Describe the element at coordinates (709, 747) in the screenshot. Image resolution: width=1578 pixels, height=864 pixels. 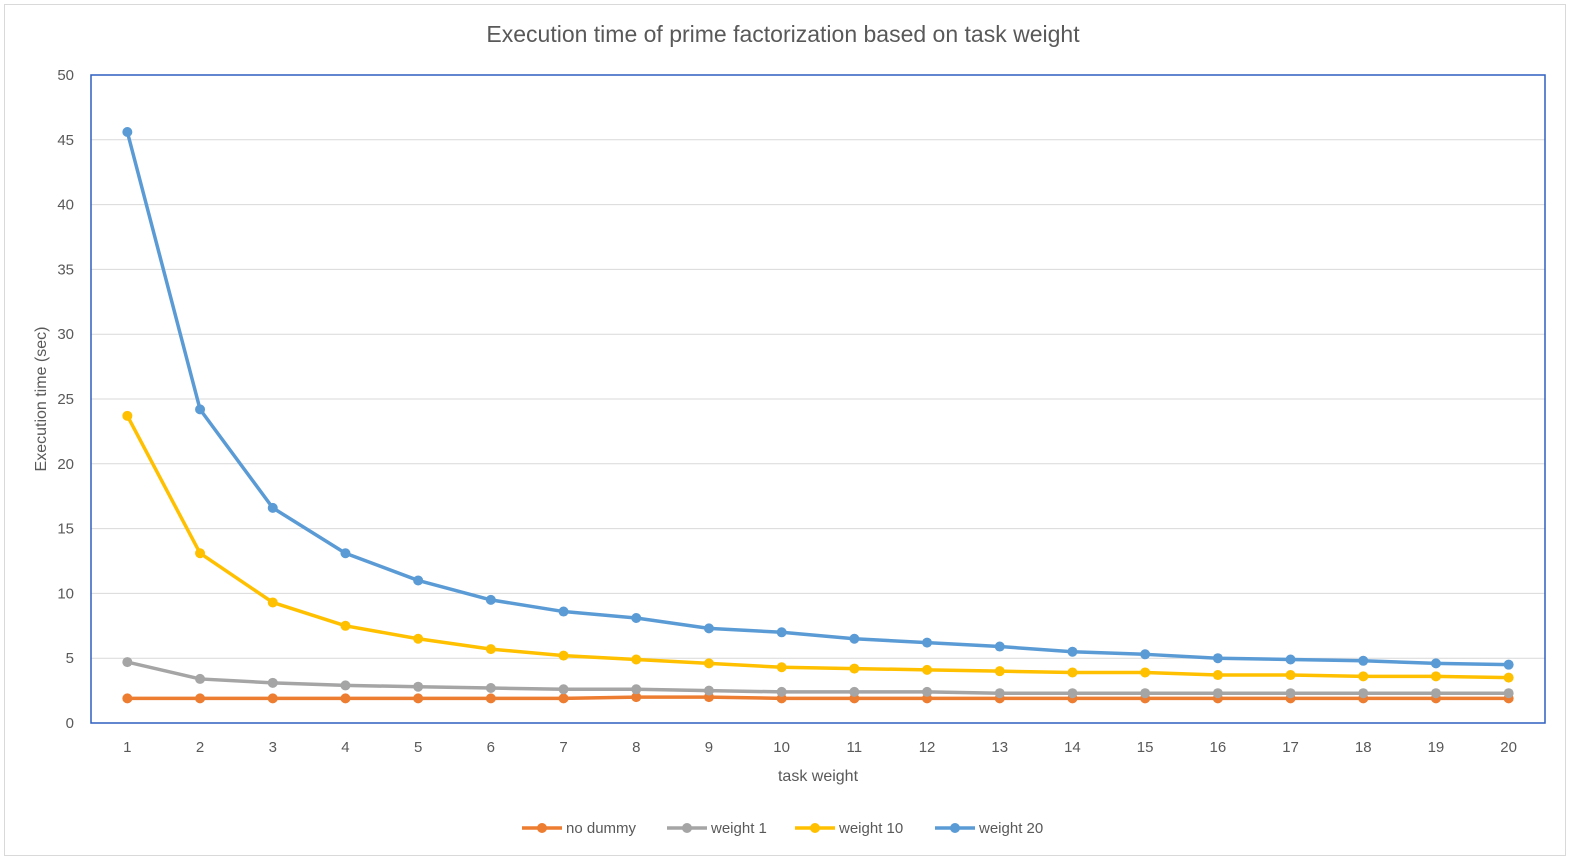
I see `x-tick-label: 9` at that location.